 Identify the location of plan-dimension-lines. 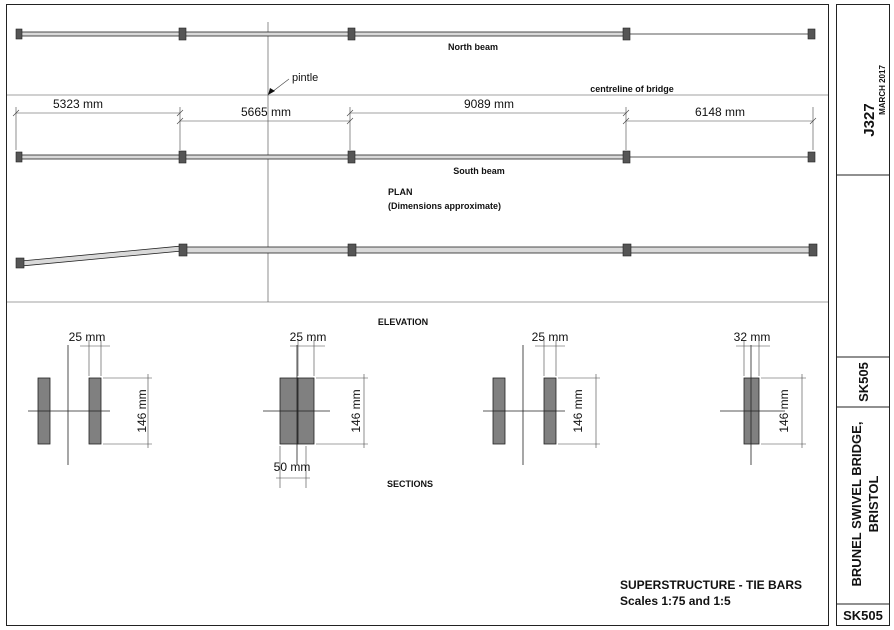
(414, 128).